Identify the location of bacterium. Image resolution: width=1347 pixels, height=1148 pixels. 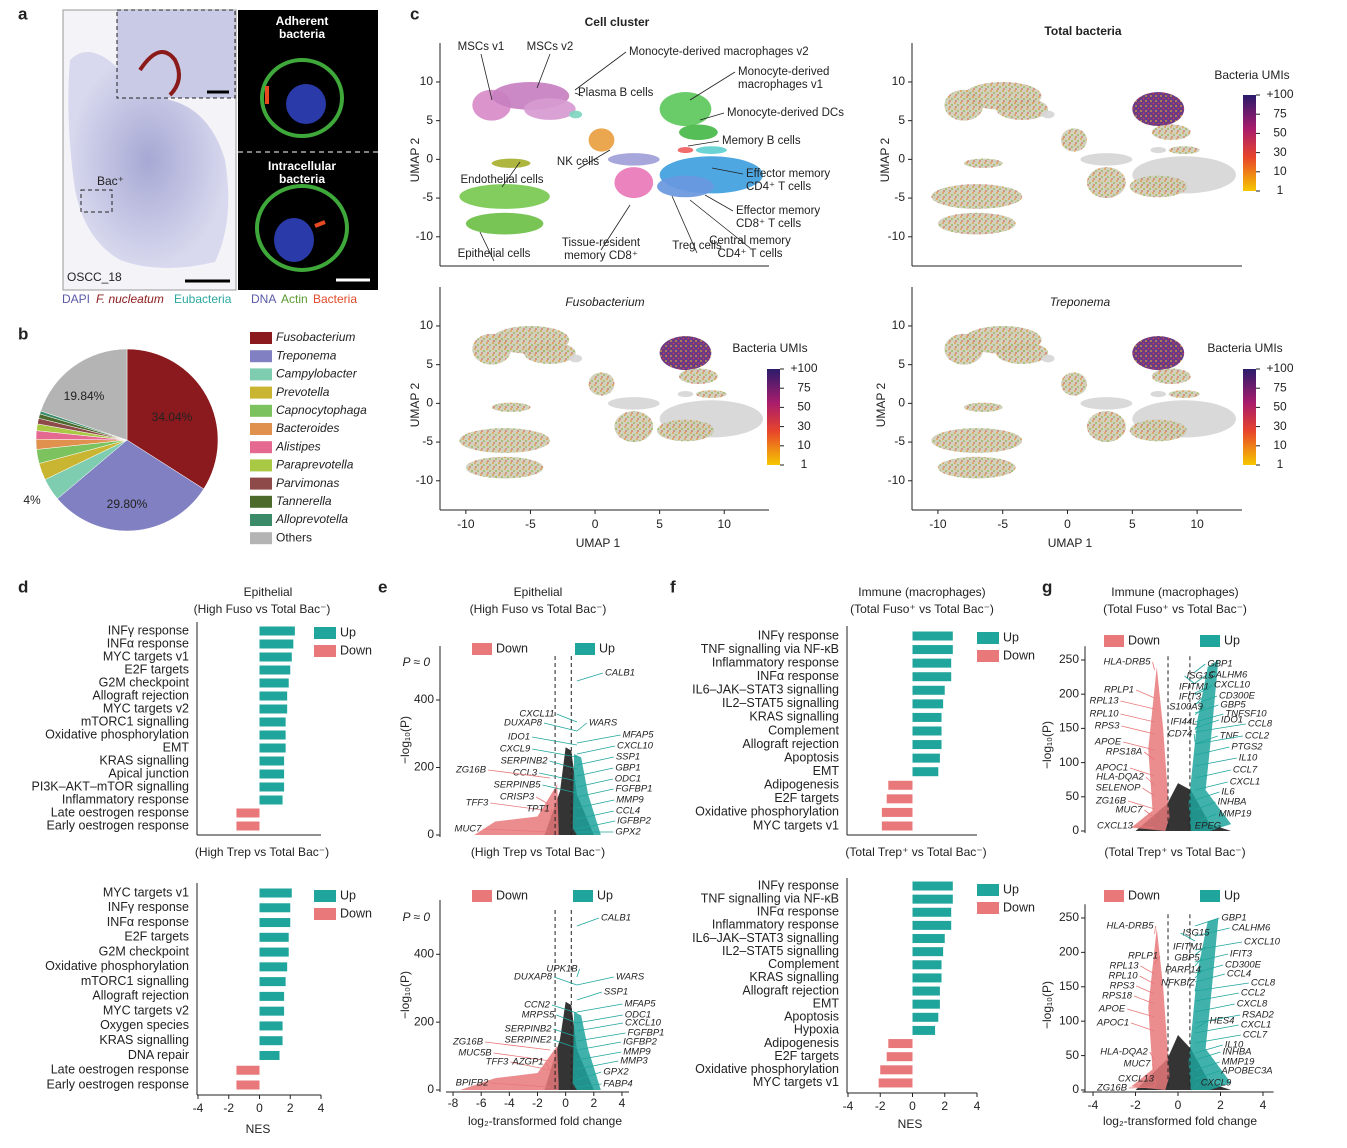
(320, 224).